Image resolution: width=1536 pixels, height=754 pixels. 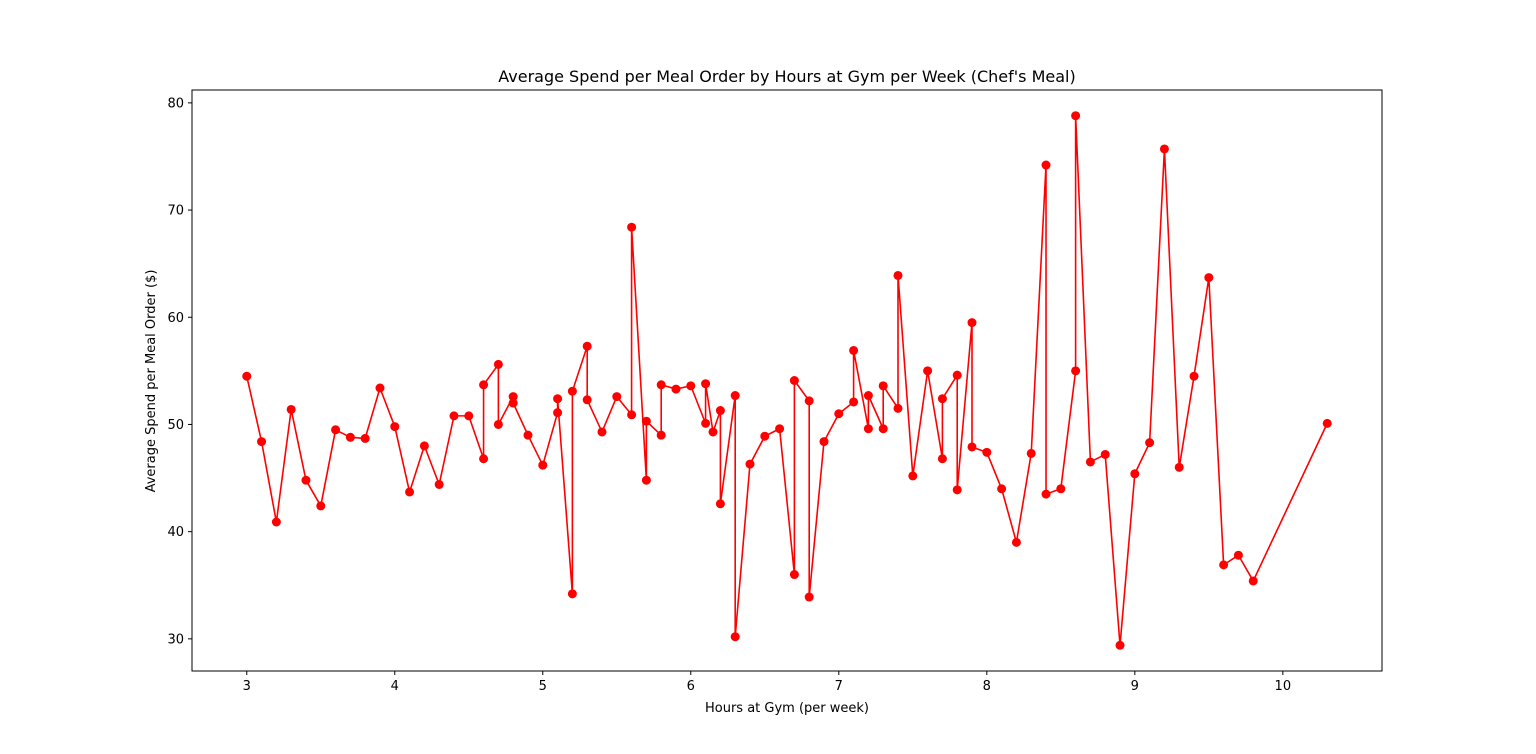 What do you see at coordinates (987, 686) in the screenshot?
I see `x-tick-label: 8` at bounding box center [987, 686].